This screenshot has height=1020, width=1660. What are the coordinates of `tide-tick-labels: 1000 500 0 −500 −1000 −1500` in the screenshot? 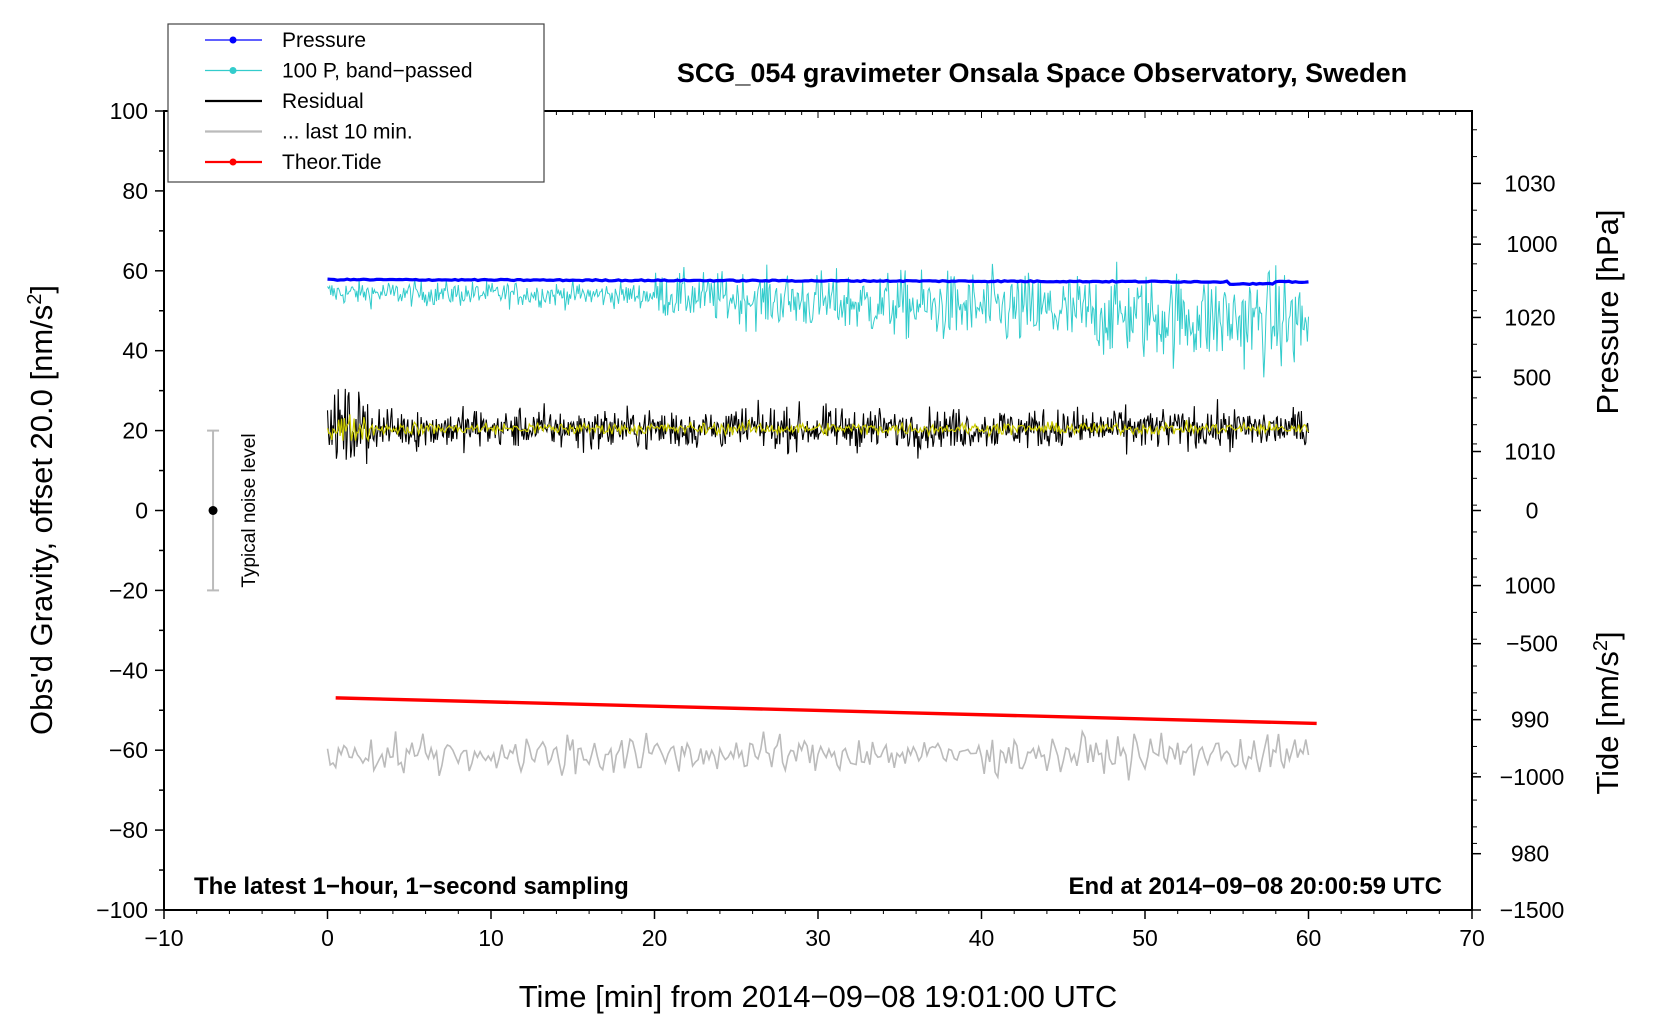 It's located at (1532, 577).